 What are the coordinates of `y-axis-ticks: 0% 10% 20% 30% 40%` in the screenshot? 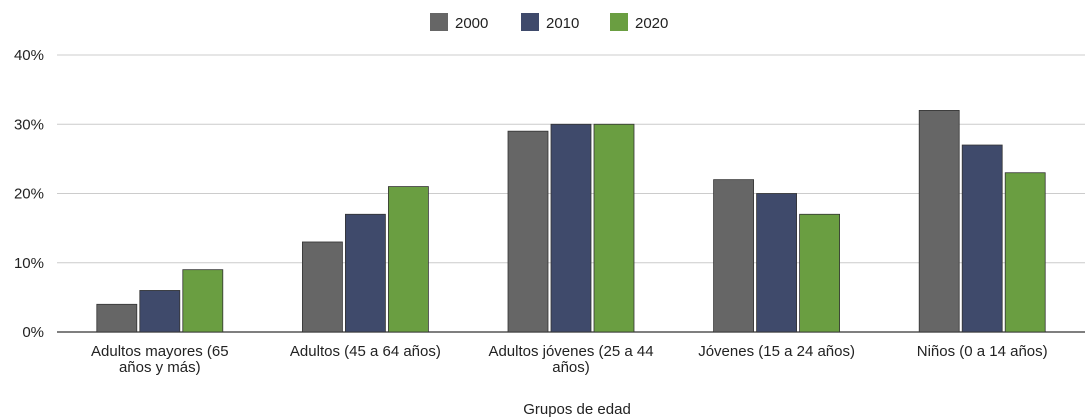 It's located at (29, 194).